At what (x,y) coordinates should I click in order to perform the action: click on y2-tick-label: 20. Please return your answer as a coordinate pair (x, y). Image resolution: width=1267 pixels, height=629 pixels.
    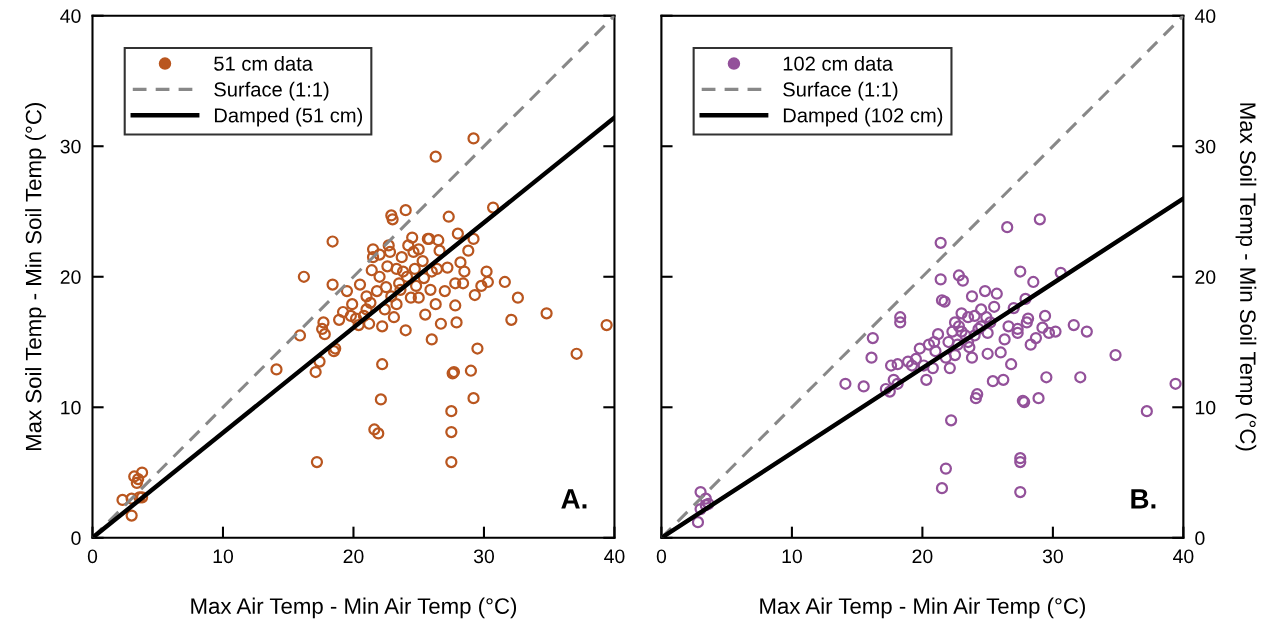
    Looking at the image, I should click on (1205, 277).